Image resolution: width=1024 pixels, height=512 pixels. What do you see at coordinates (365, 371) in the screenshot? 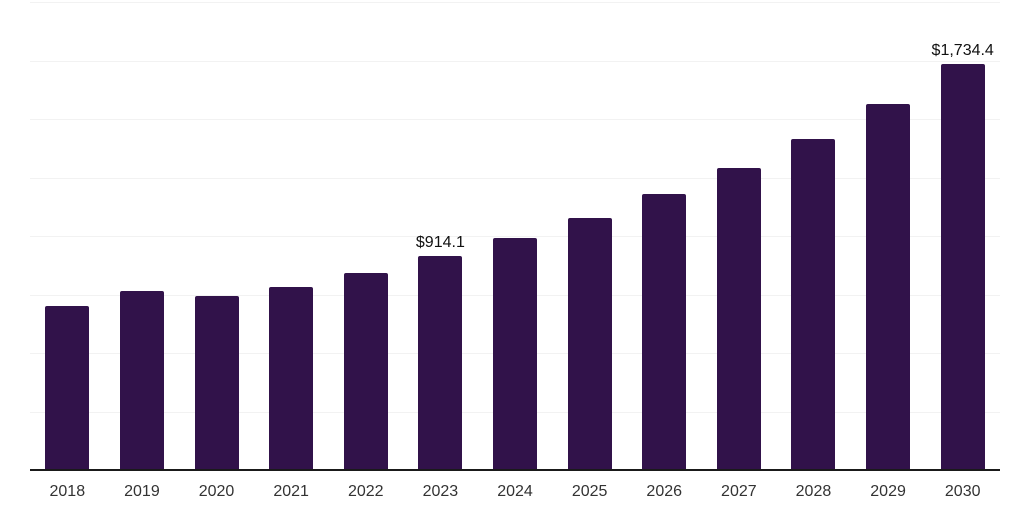
I see `bar-2022` at bounding box center [365, 371].